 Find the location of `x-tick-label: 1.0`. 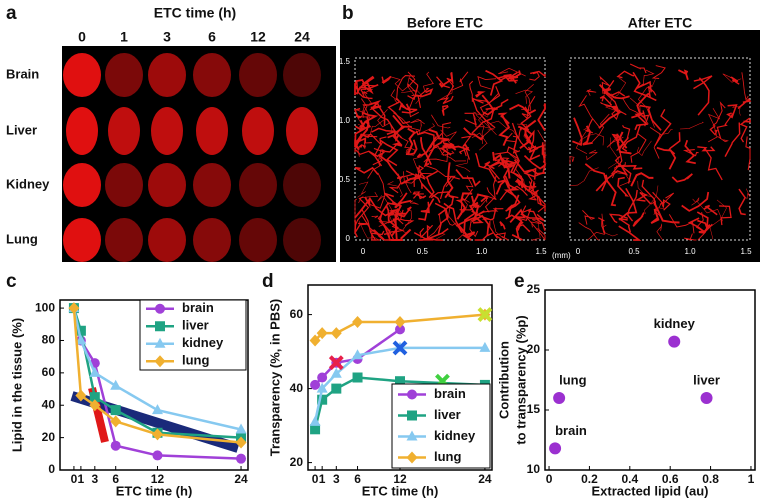

x-tick-label: 1.0 is located at coordinates (482, 251).